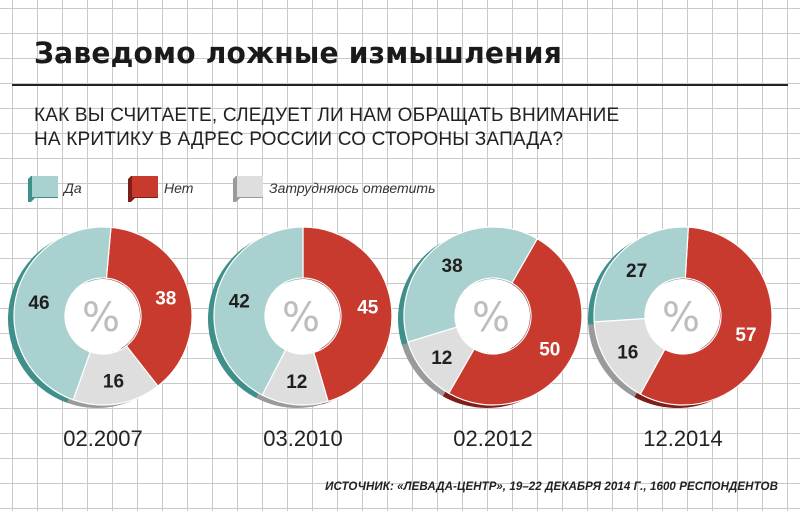 The height and width of the screenshot is (511, 800). I want to click on donut-value-no-02.2012: 50, so click(549, 350).